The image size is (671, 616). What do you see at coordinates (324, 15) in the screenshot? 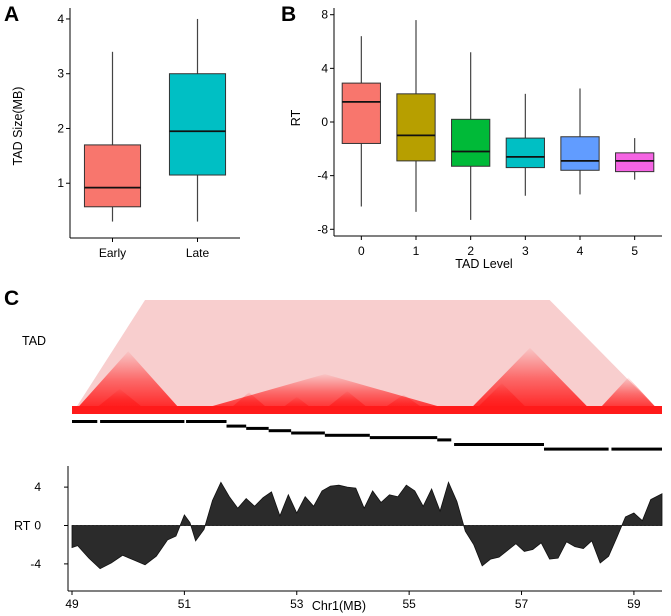
I see `y-tick-label: 8` at bounding box center [324, 15].